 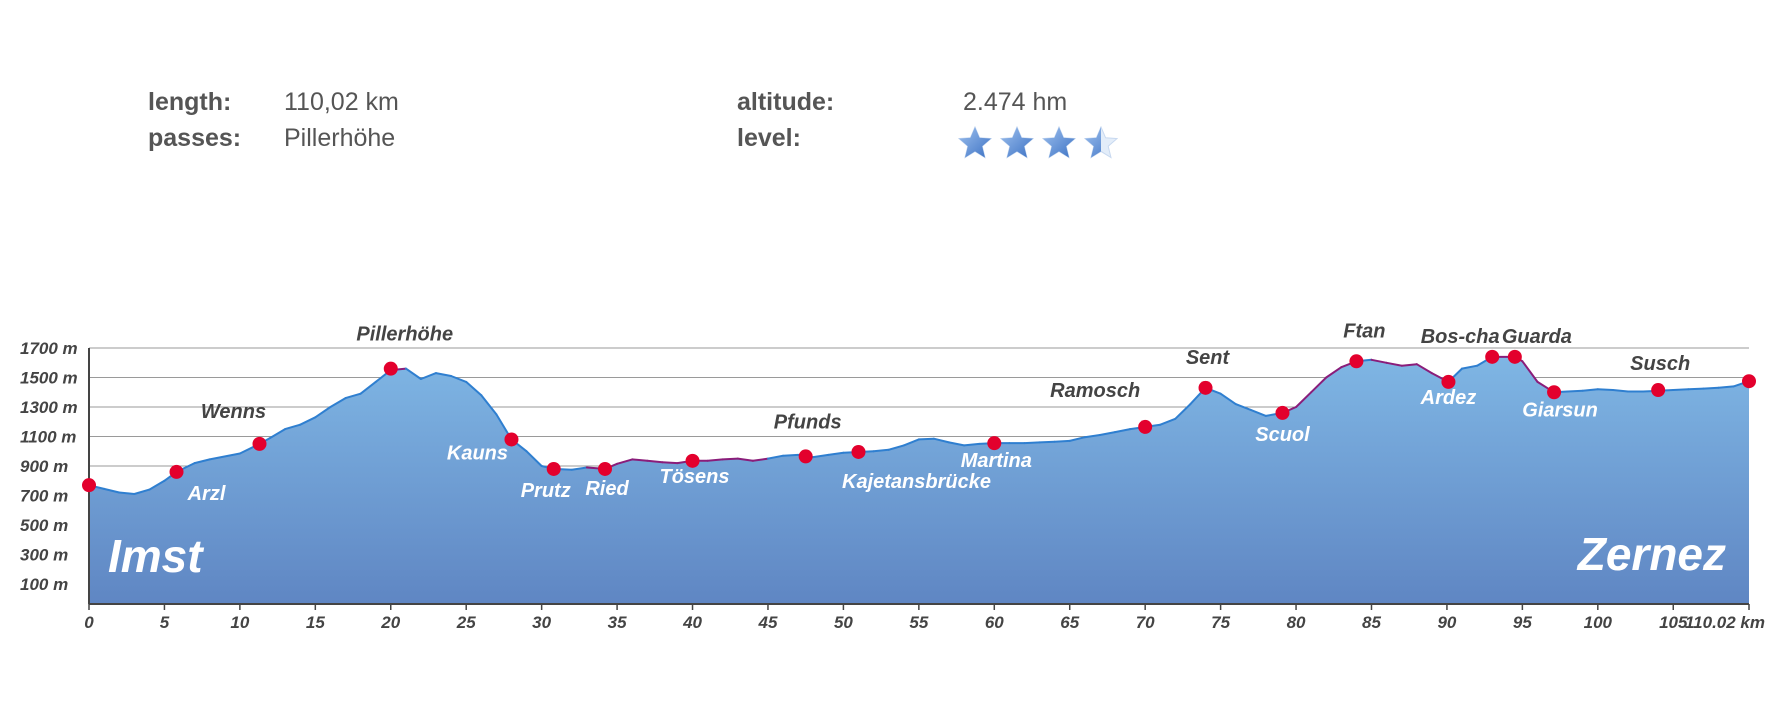 What do you see at coordinates (1208, 358) in the screenshot?
I see `place-label-sent: Sent` at bounding box center [1208, 358].